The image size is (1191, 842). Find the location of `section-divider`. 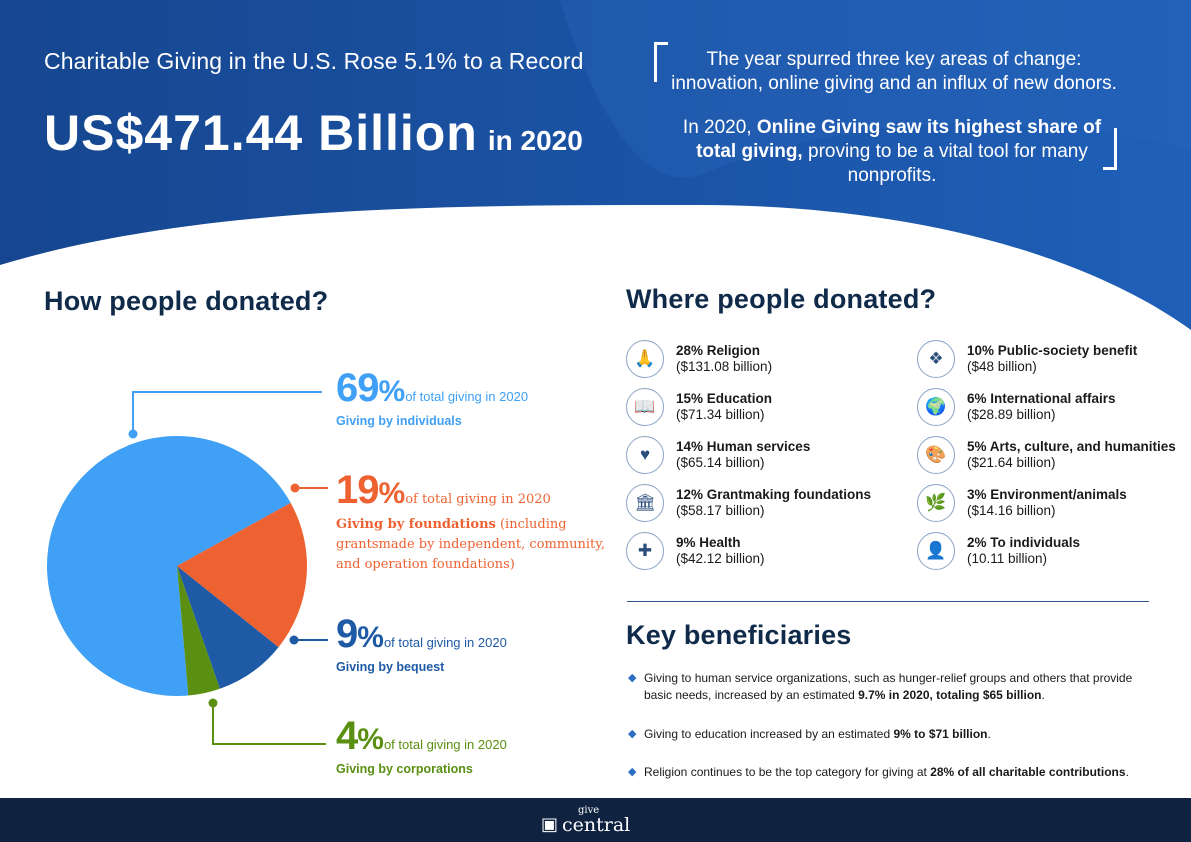

section-divider is located at coordinates (888, 601).